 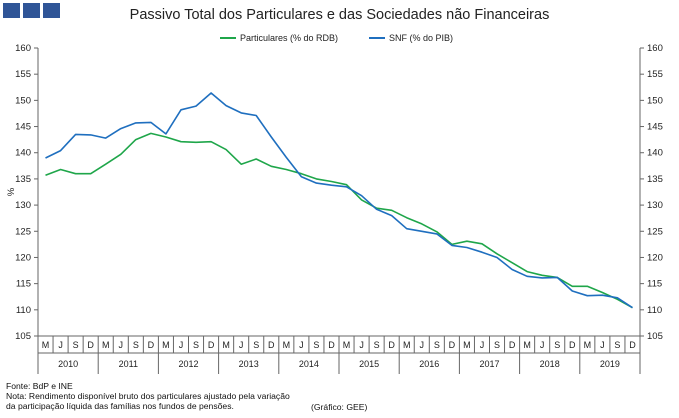 What do you see at coordinates (655, 127) in the screenshot?
I see `y-tick-label-right: 145` at bounding box center [655, 127].